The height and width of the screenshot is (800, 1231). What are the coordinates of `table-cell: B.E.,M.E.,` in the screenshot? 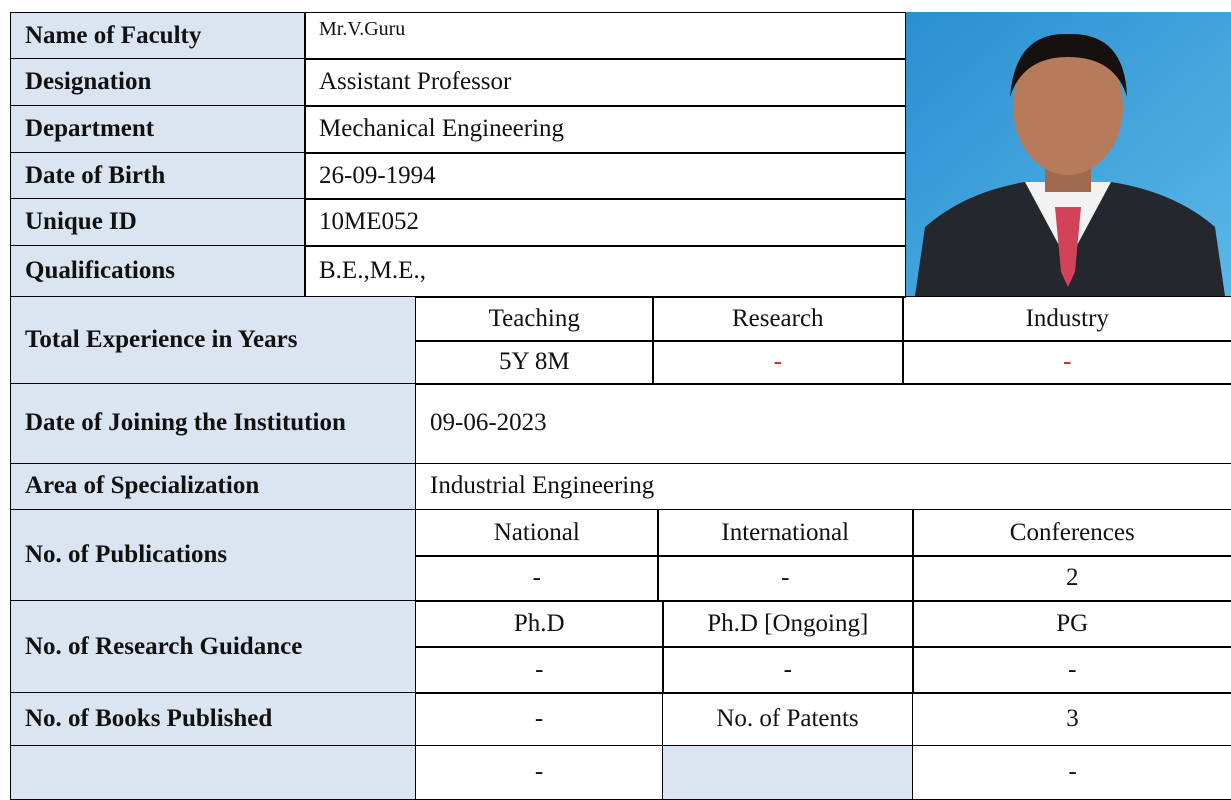 It's located at (605, 271).